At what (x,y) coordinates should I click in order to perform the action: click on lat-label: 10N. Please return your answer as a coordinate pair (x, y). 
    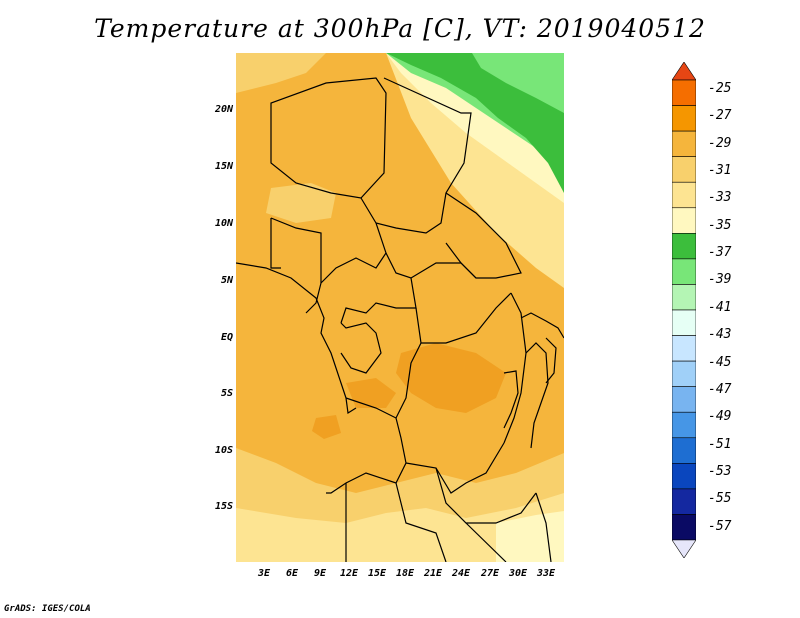
    Looking at the image, I should click on (223, 223).